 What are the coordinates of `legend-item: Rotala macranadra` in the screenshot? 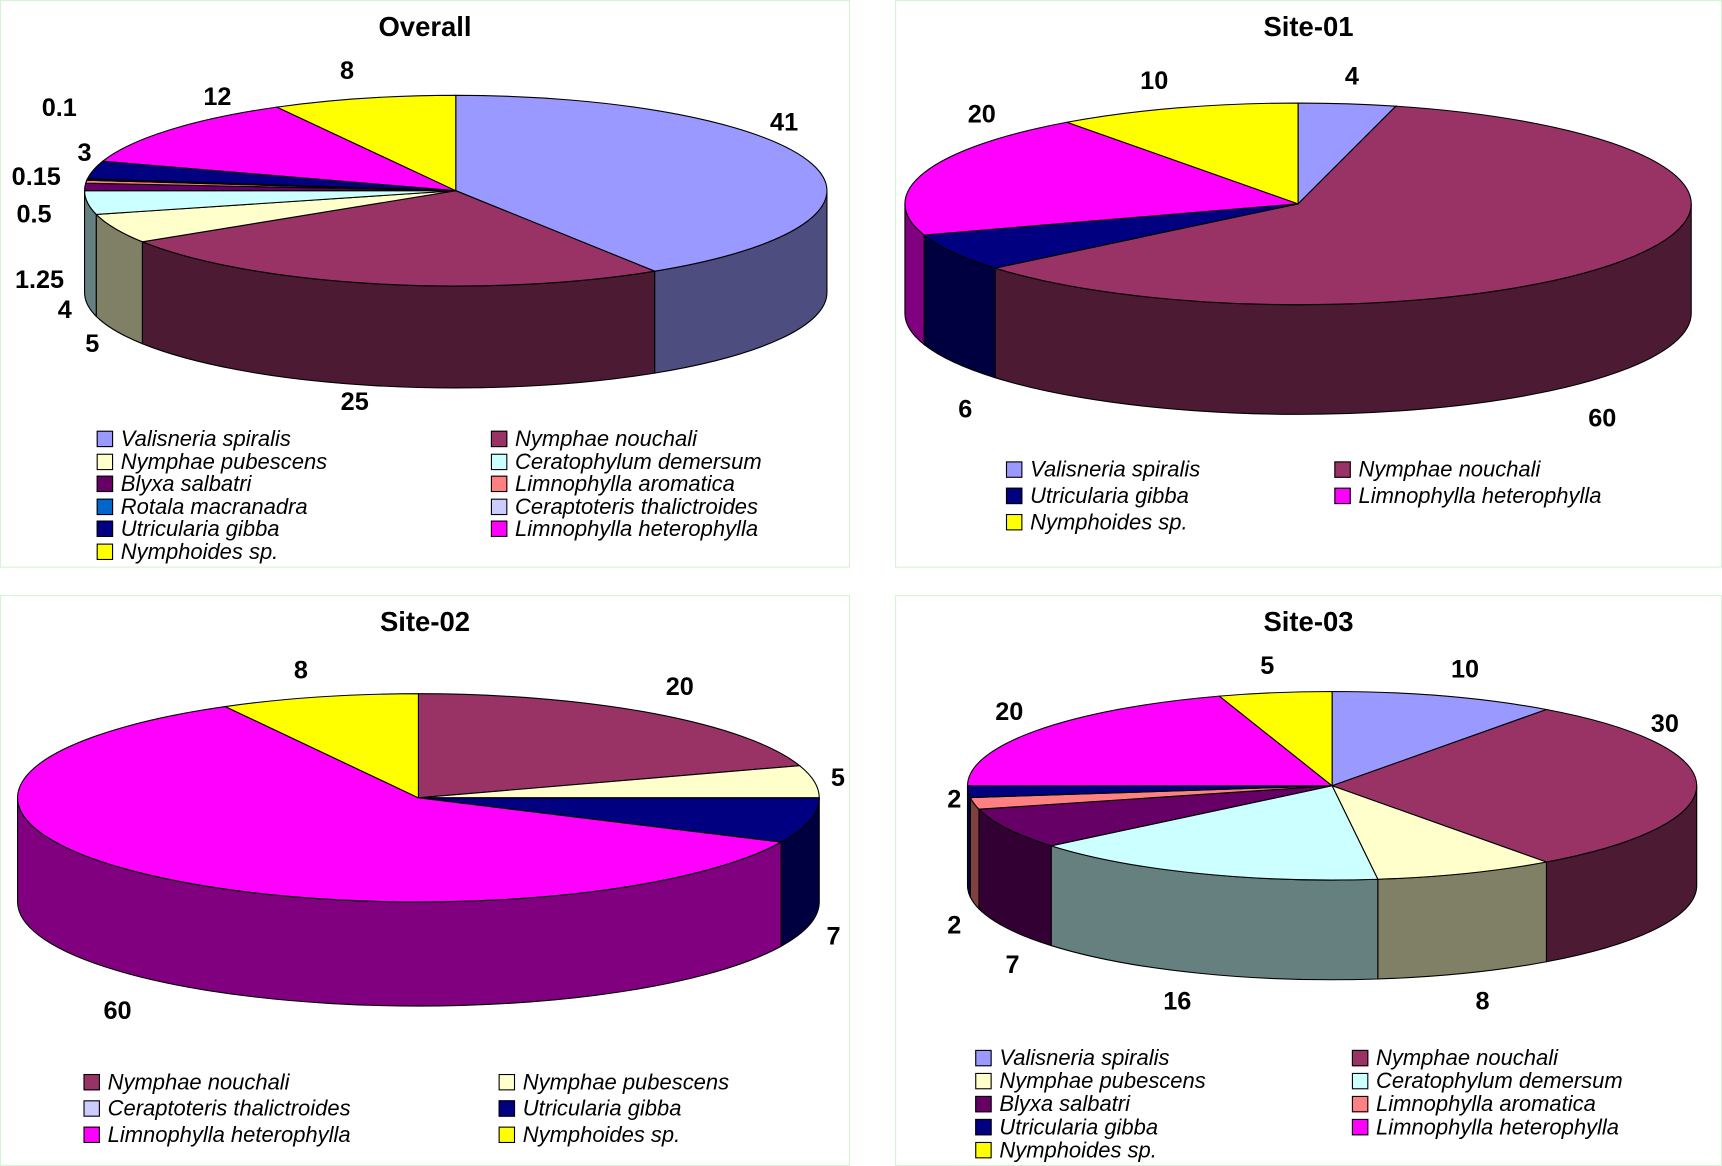 It's located at (202, 506).